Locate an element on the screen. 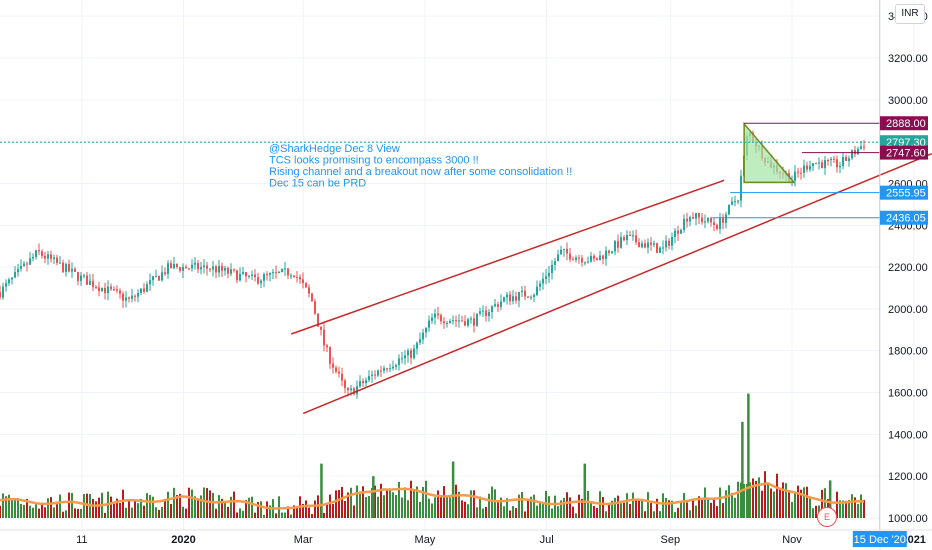  y-tick-label: 1000.00 is located at coordinates (908, 519).